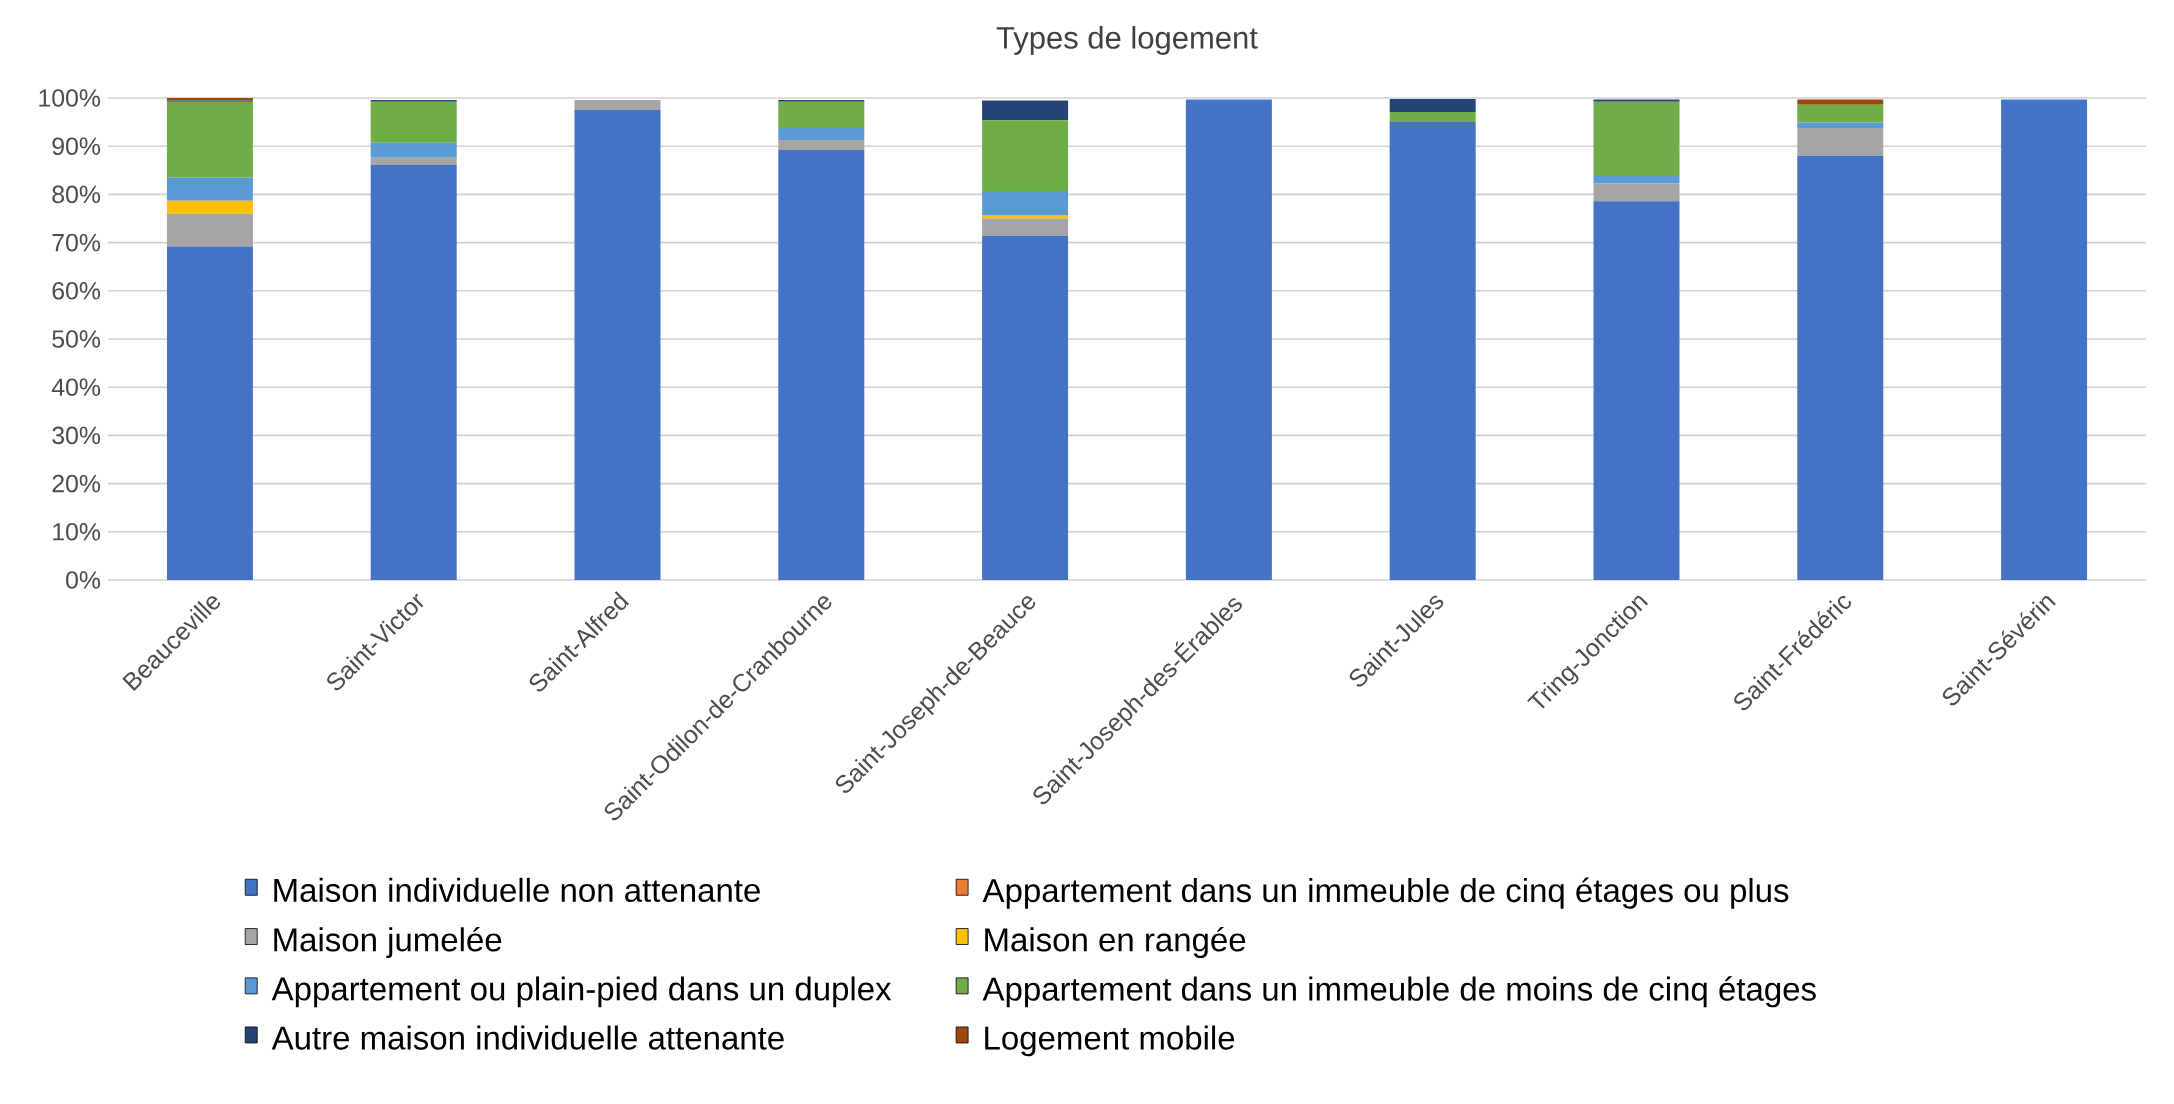 The width and height of the screenshot is (2174, 1104). Describe the element at coordinates (1127, 40) in the screenshot. I see `chart-title: Types de logement` at that location.